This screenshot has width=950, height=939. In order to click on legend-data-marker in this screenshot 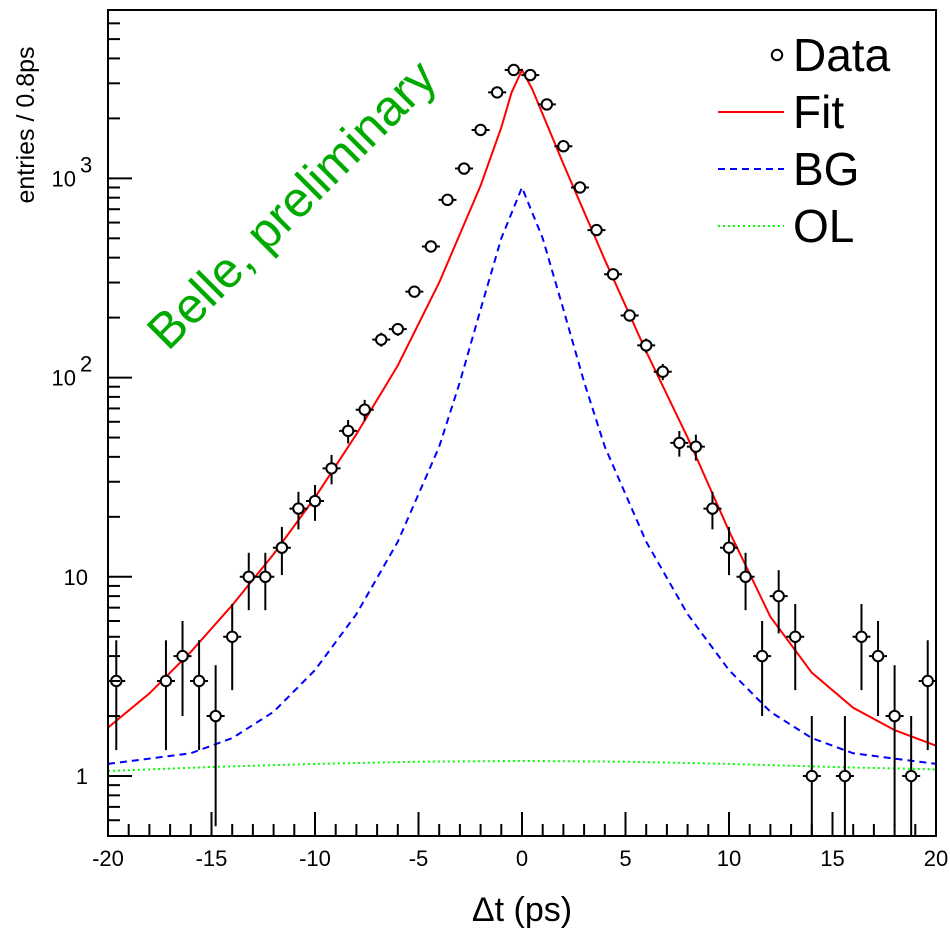, I will do `click(777, 55)`.